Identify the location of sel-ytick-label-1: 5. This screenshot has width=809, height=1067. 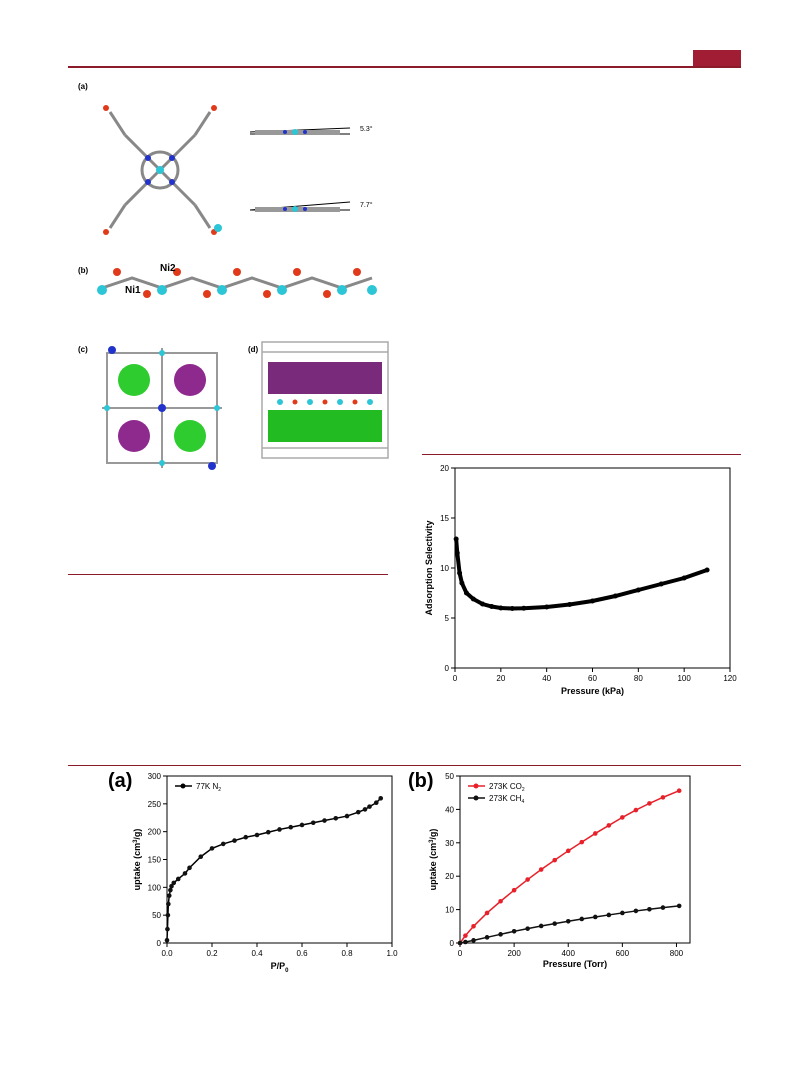
(447, 618).